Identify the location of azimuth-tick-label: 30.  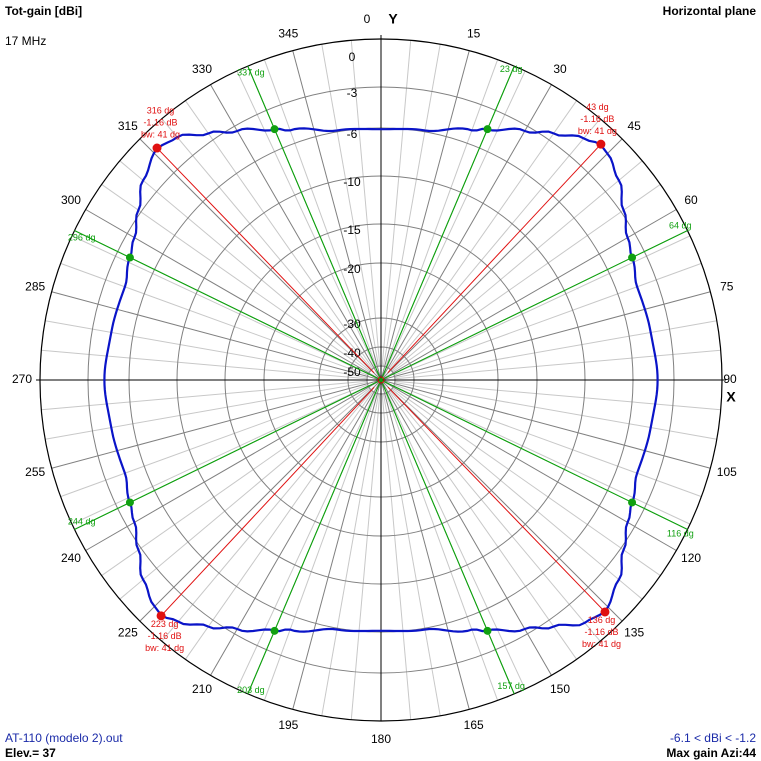
(560, 69).